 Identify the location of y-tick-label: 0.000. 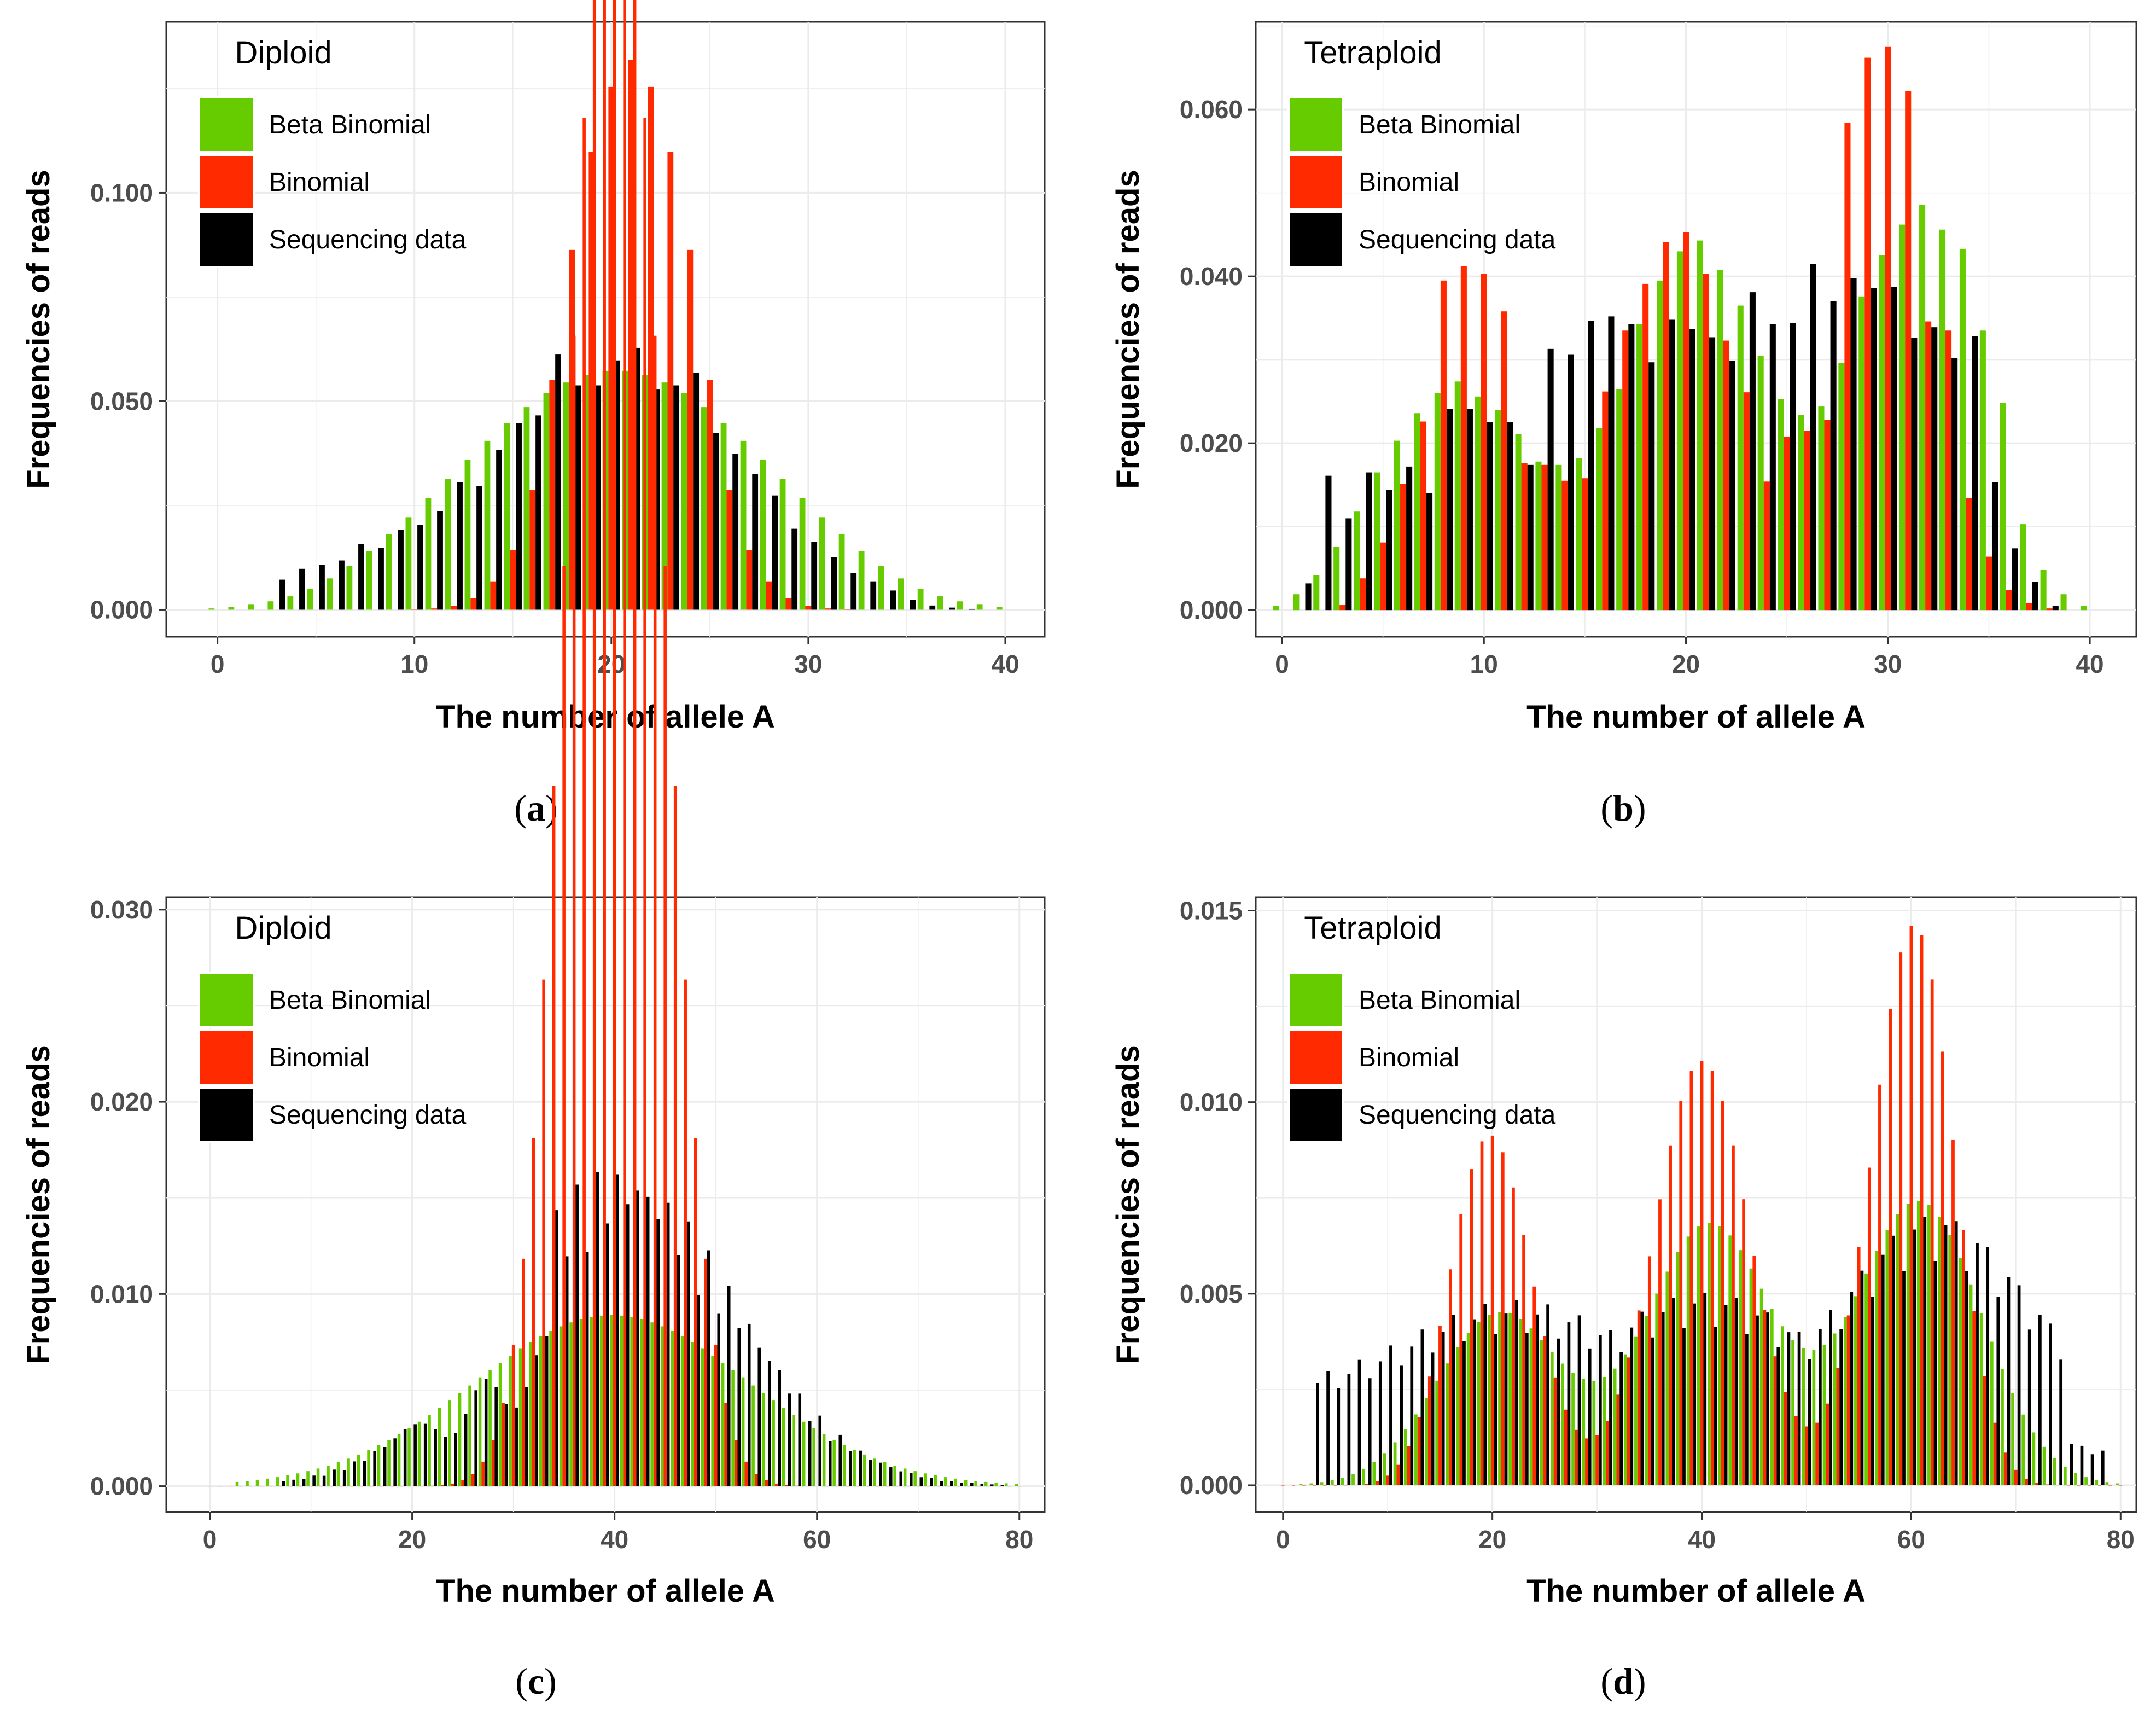
(121, 609).